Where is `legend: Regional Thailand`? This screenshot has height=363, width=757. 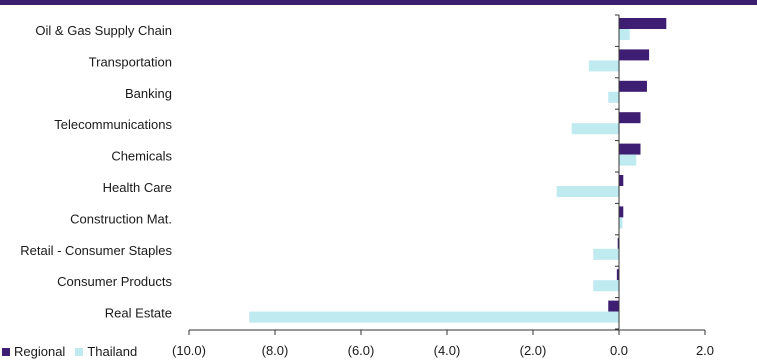 legend: Regional Thailand is located at coordinates (74, 351).